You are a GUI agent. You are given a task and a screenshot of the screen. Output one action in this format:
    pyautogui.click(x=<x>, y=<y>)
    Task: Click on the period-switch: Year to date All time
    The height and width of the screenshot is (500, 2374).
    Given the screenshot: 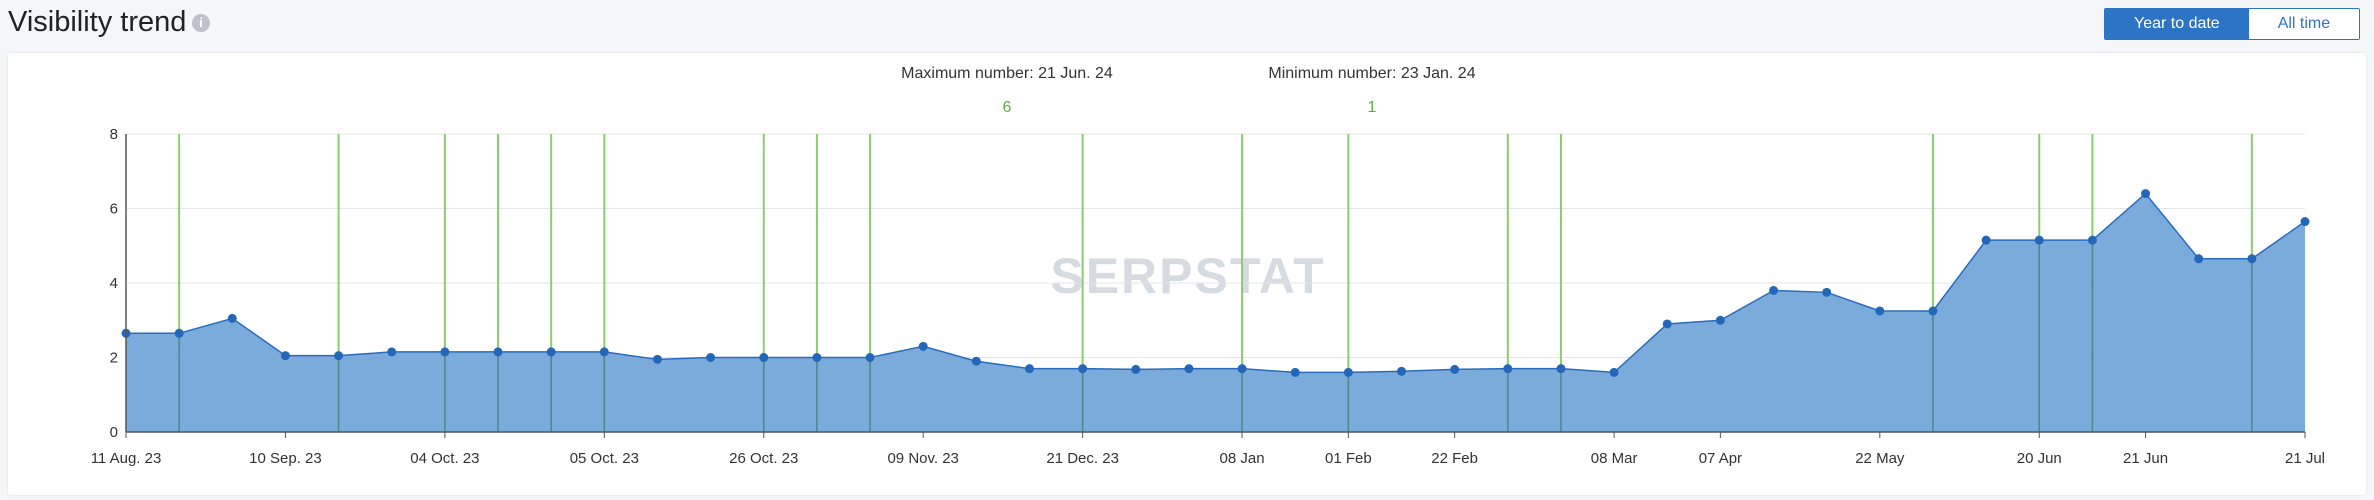 What is the action you would take?
    pyautogui.click(x=2232, y=24)
    